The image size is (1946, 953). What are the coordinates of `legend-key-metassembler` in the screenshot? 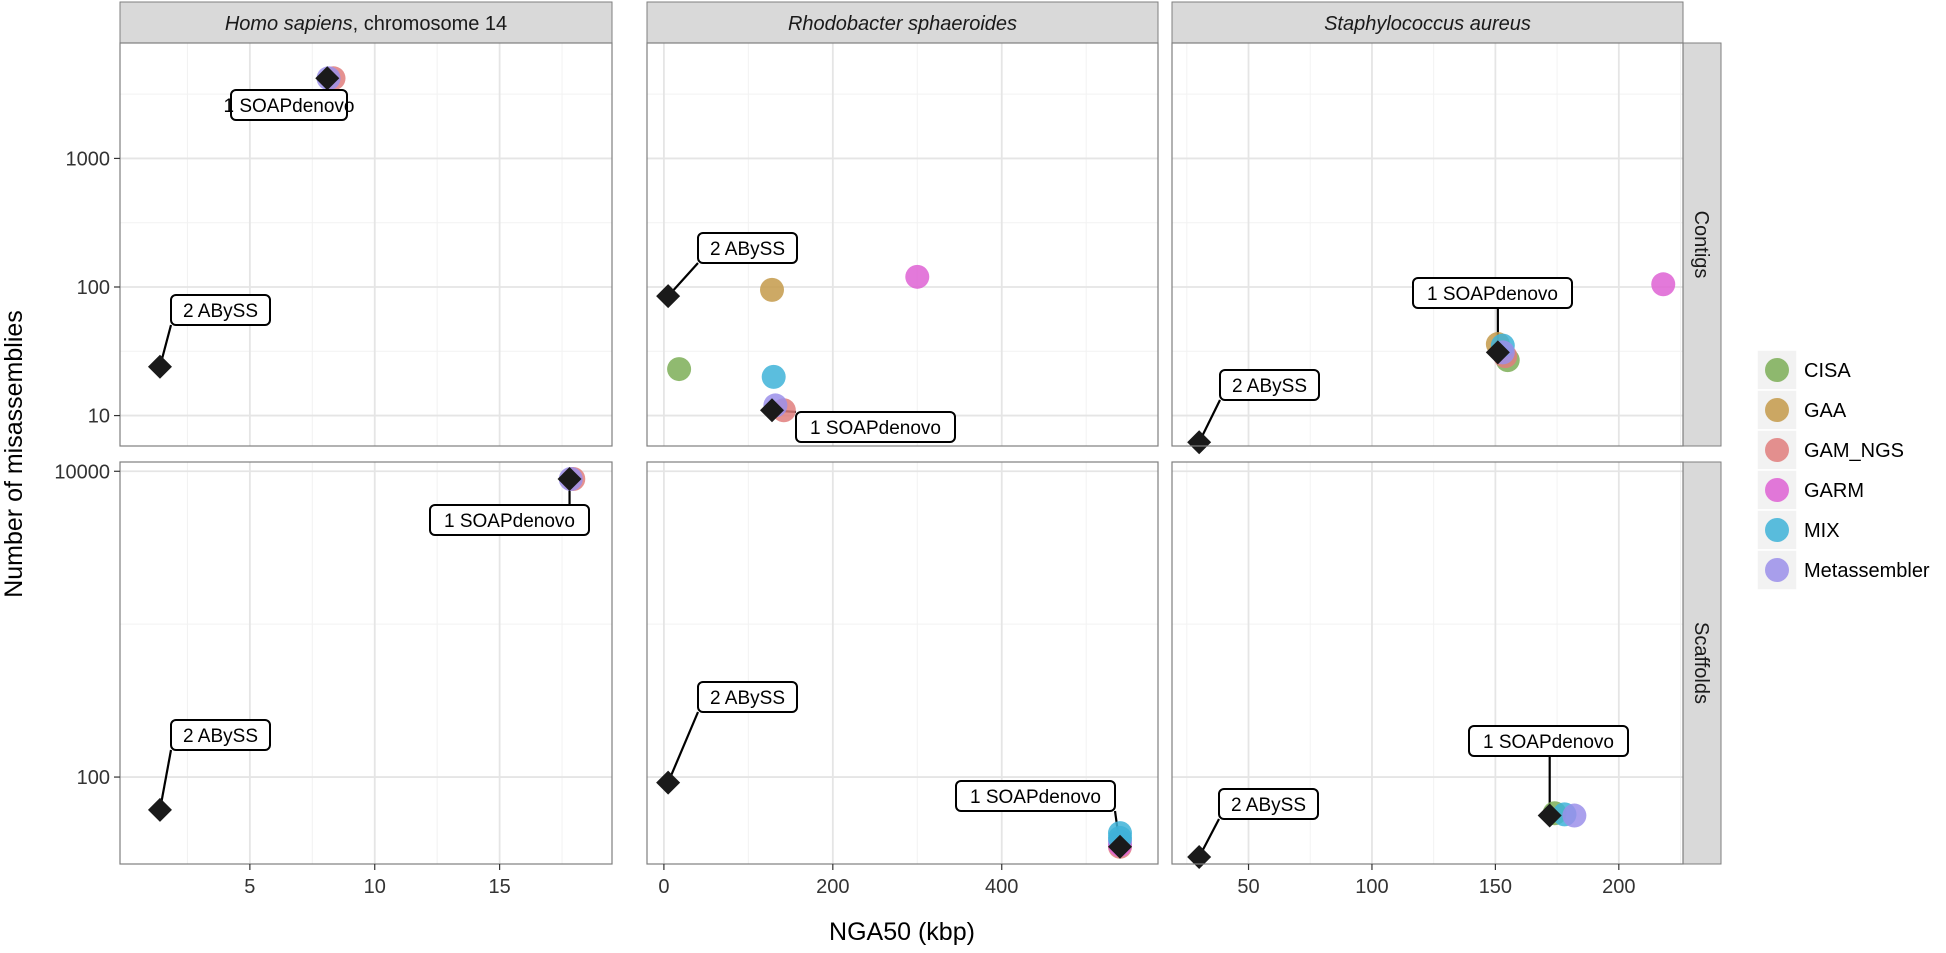 It's located at (1777, 570).